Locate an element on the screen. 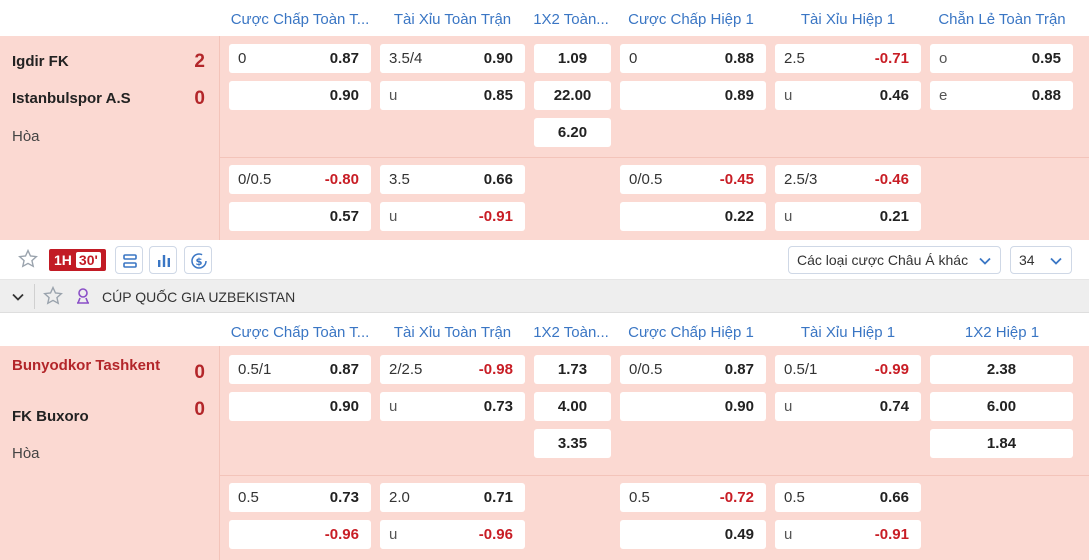 This screenshot has width=1089, height=560. odds-cell: 1.73 is located at coordinates (572, 369).